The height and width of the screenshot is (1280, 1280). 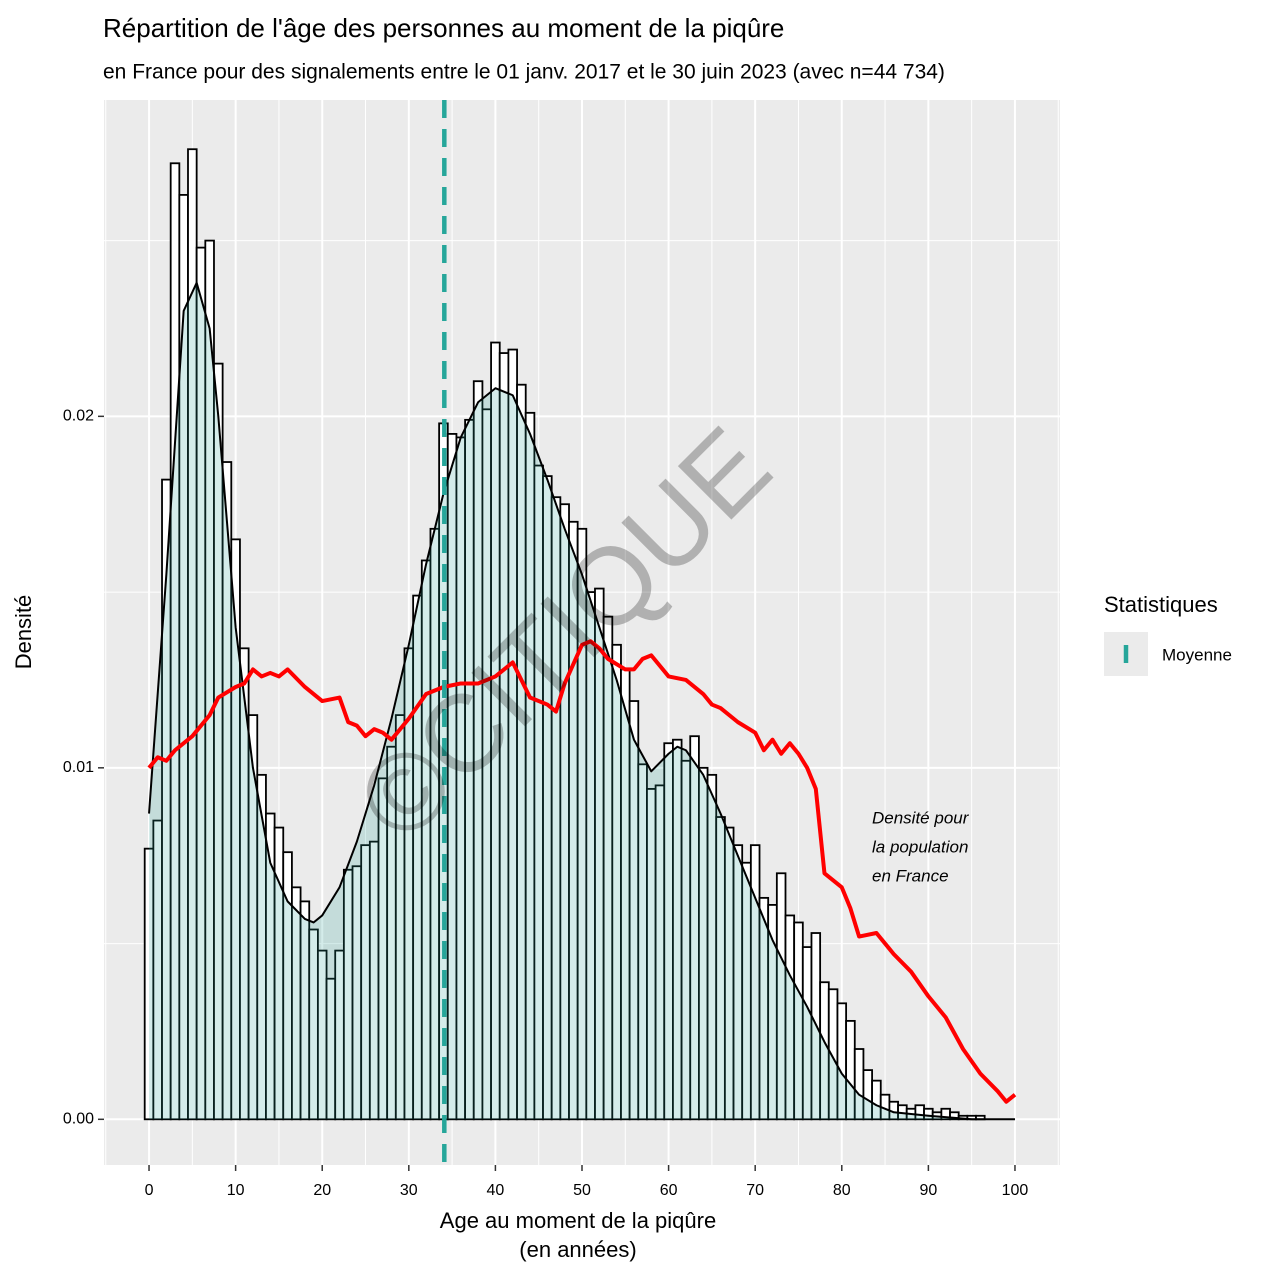 I want to click on annotation: la population, so click(x=920, y=846).